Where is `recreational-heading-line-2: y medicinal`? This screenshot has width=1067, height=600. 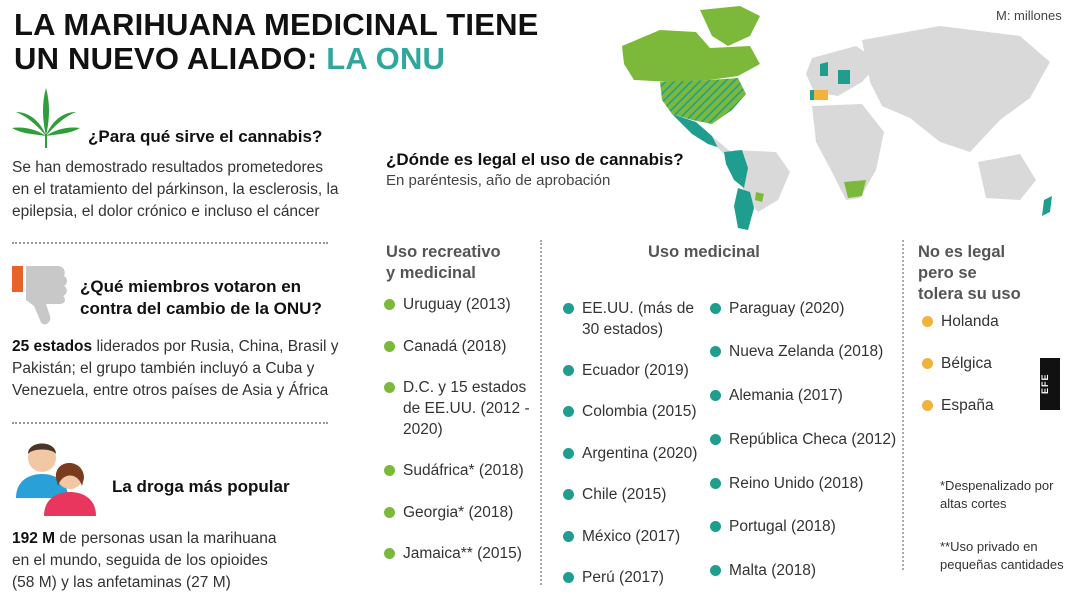 recreational-heading-line-2: y medicinal is located at coordinates (431, 273).